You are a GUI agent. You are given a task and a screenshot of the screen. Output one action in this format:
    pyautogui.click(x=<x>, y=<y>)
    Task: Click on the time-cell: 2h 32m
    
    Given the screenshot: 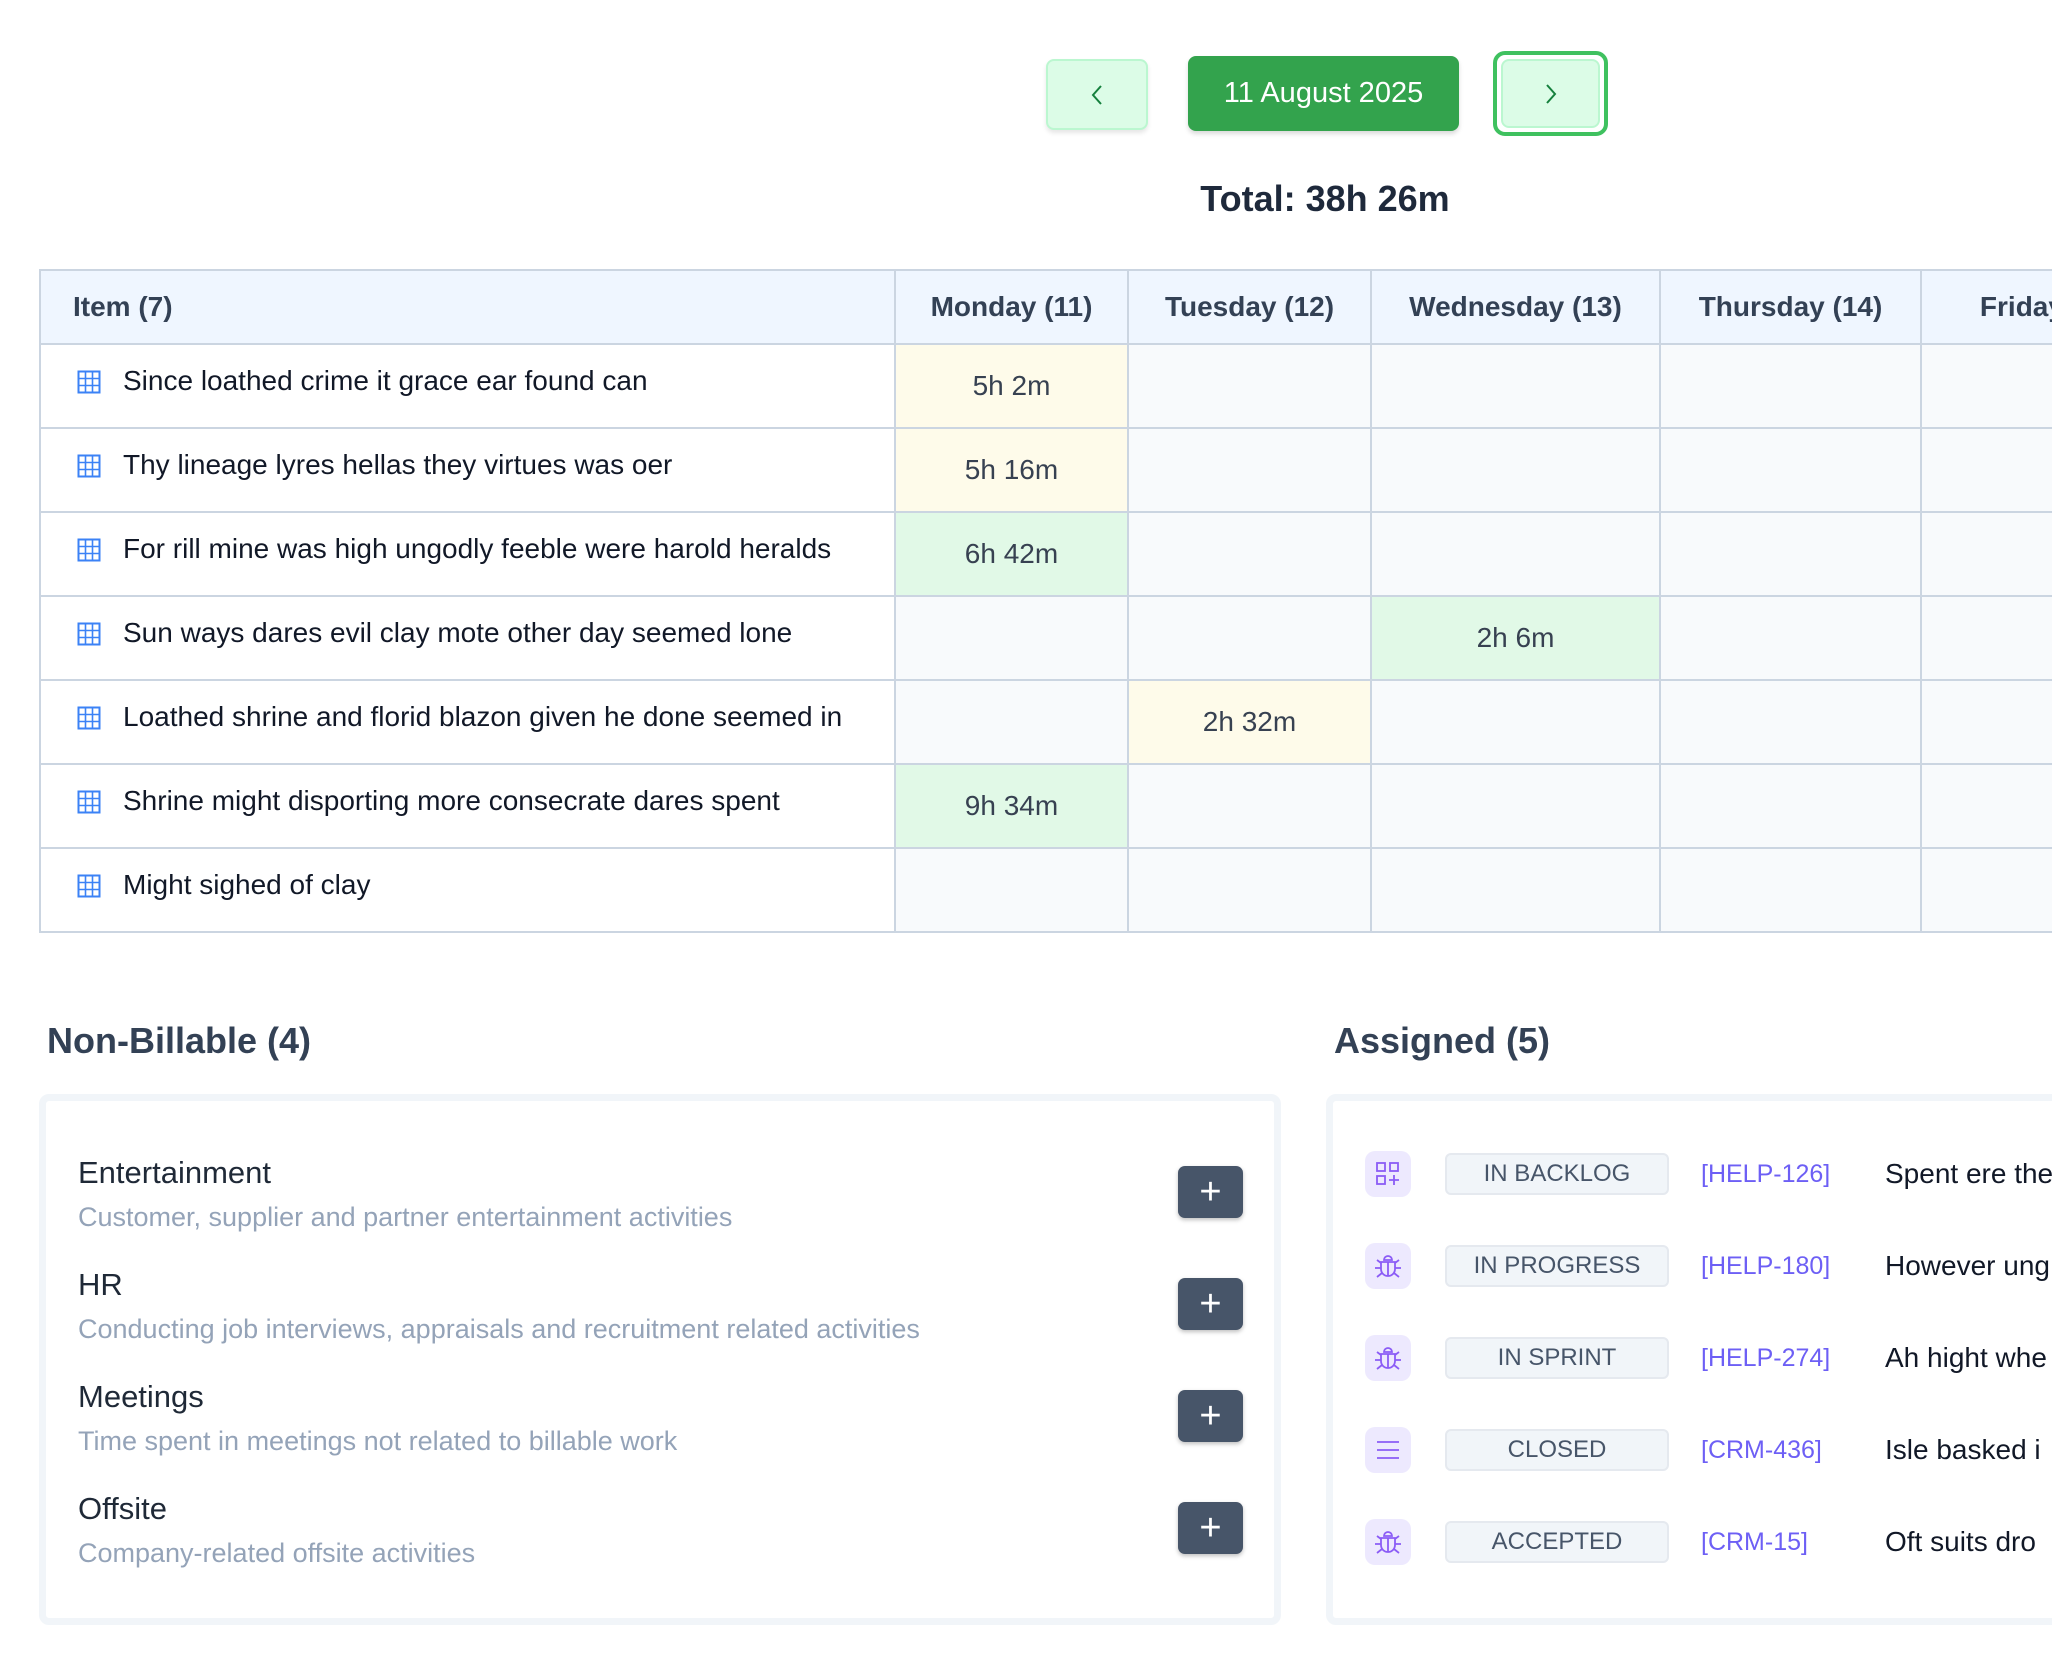 What is the action you would take?
    pyautogui.click(x=1249, y=722)
    